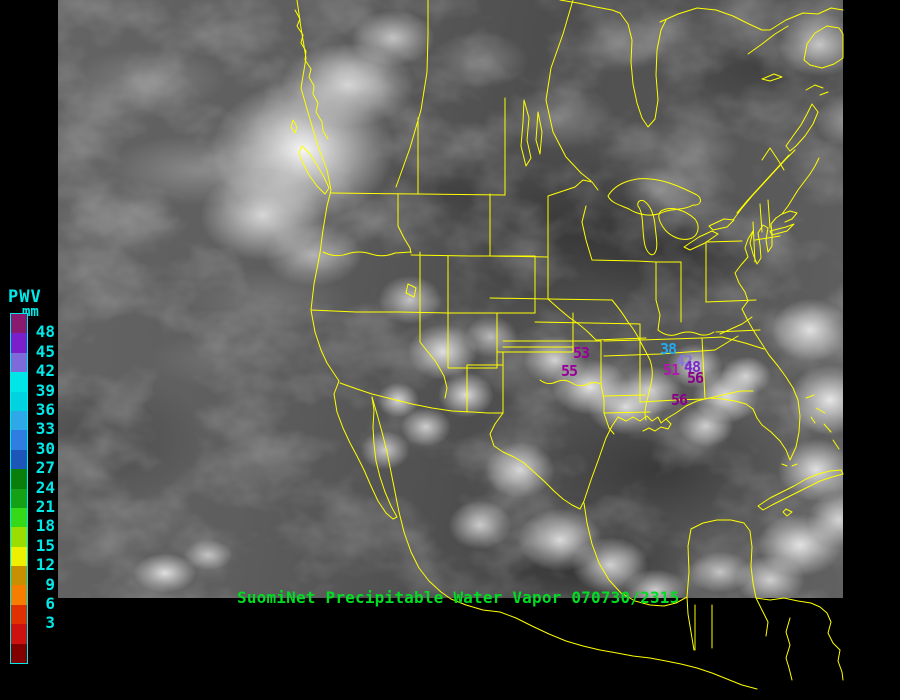 The width and height of the screenshot is (900, 700). I want to click on colorbar-value-label: 9, so click(50, 584).